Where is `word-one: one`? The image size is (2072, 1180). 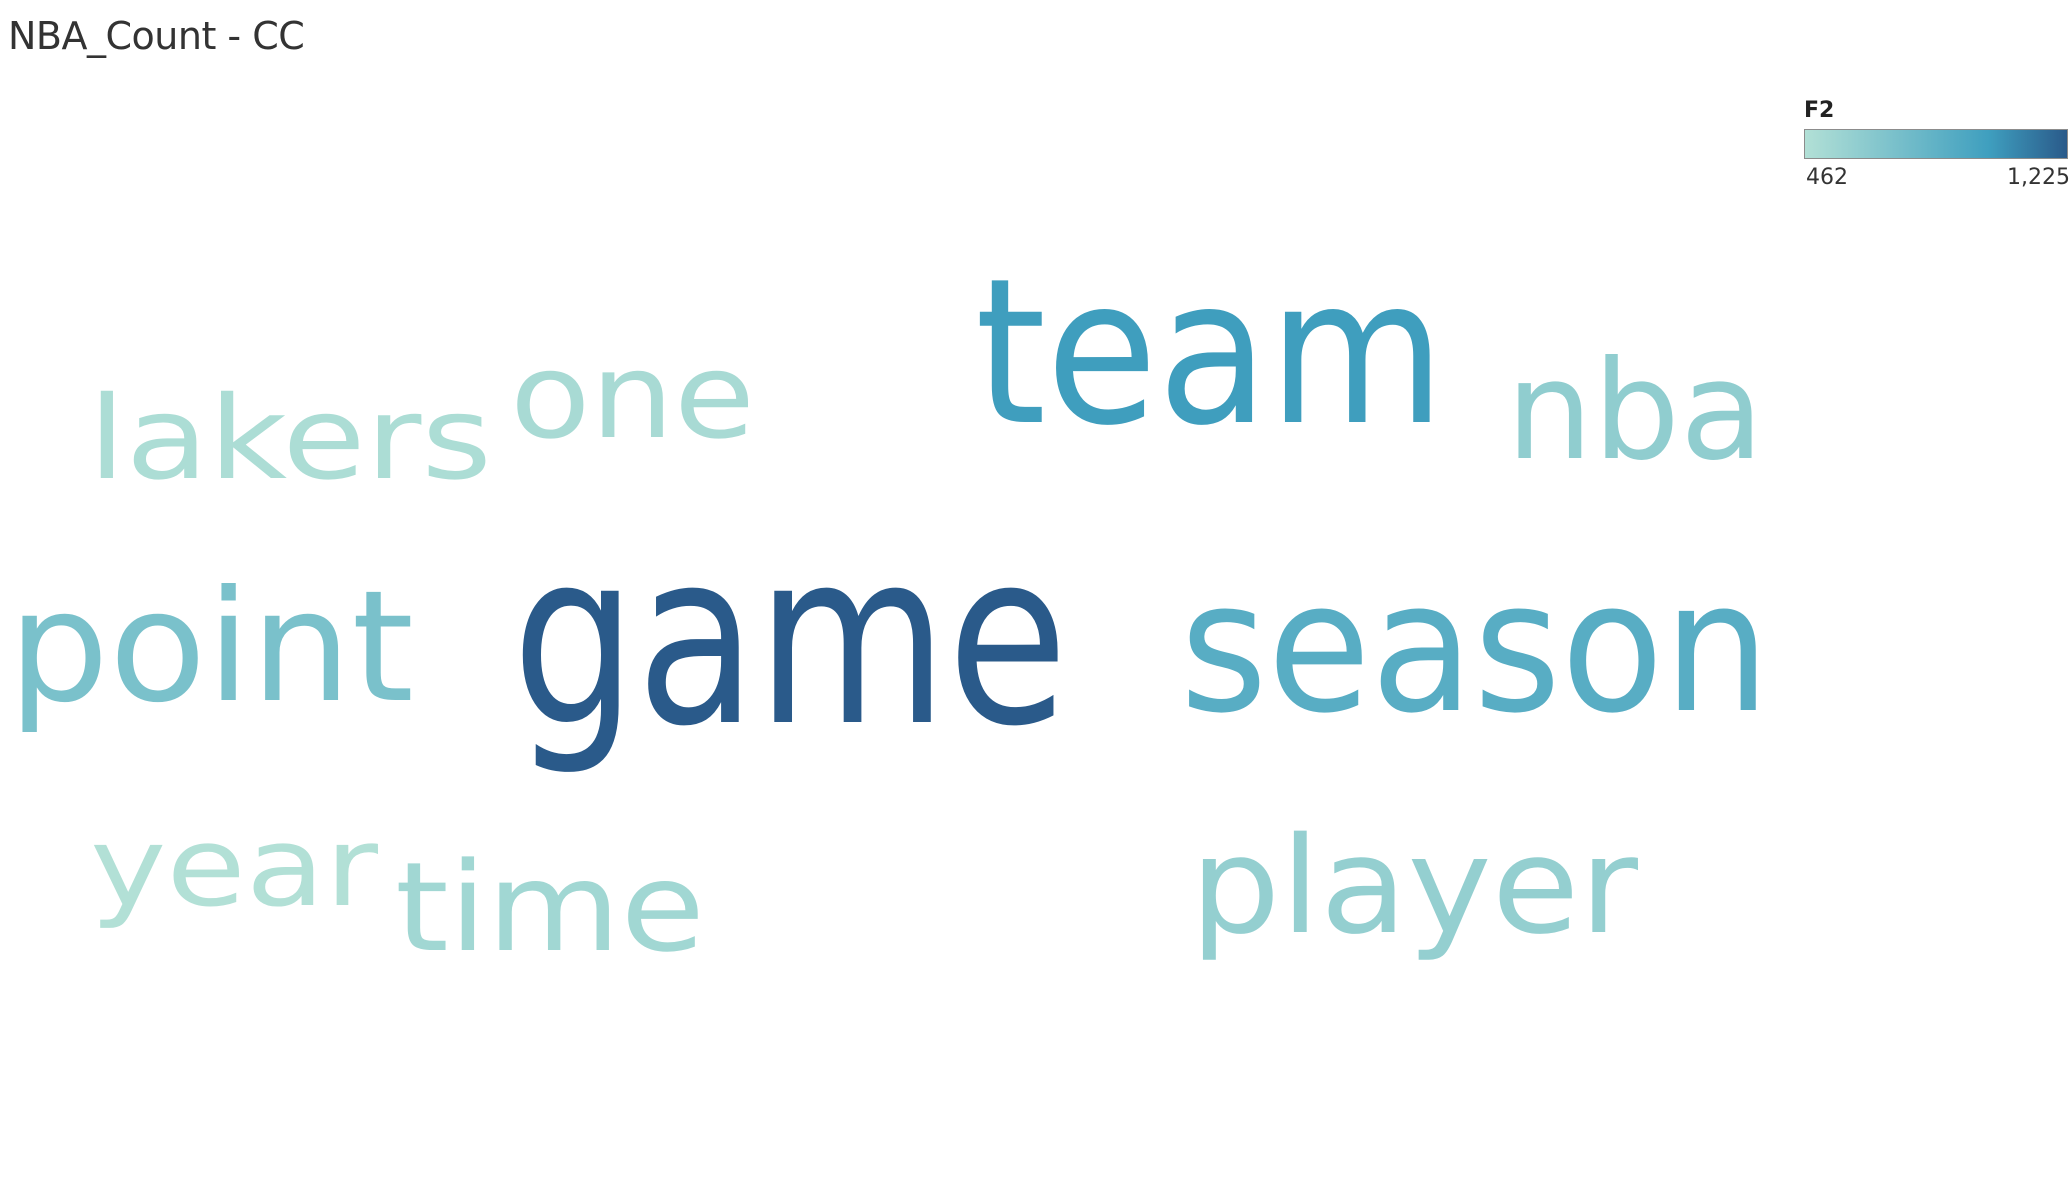
word-one: one is located at coordinates (632, 396).